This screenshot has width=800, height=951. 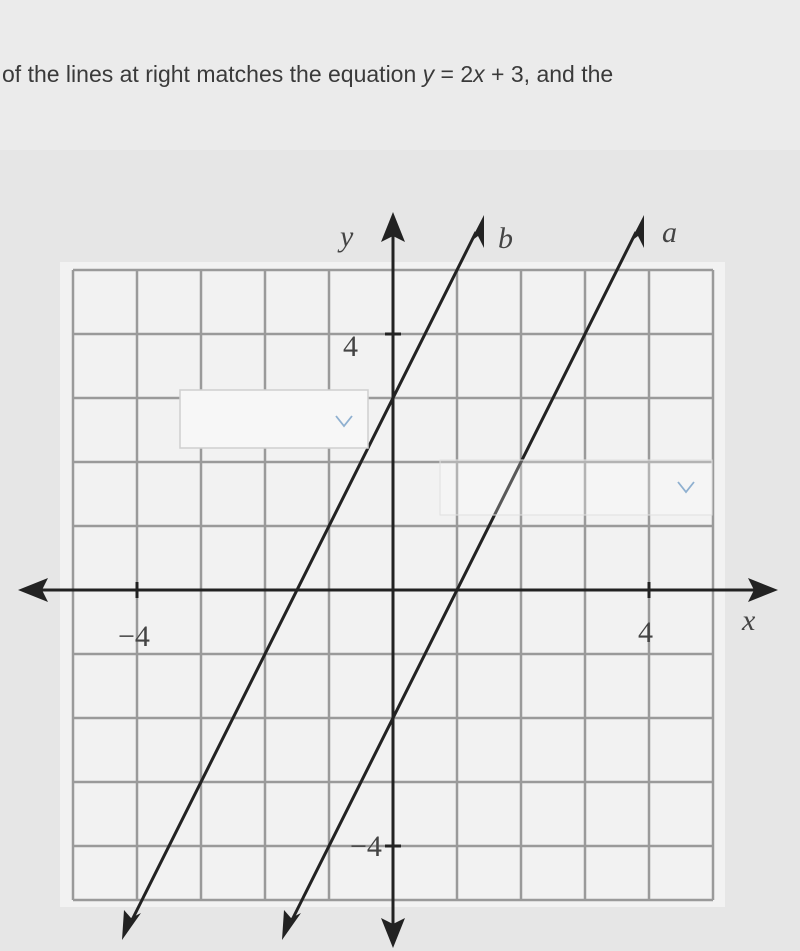 What do you see at coordinates (505, 238) in the screenshot?
I see `line-label: b` at bounding box center [505, 238].